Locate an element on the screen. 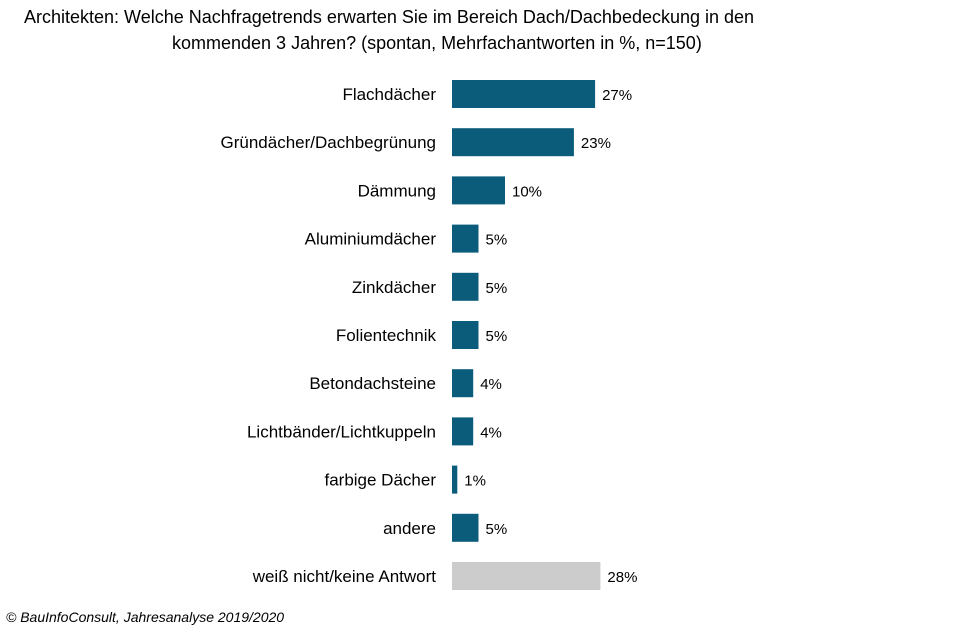 The height and width of the screenshot is (631, 977). value-label: 10% is located at coordinates (527, 191).